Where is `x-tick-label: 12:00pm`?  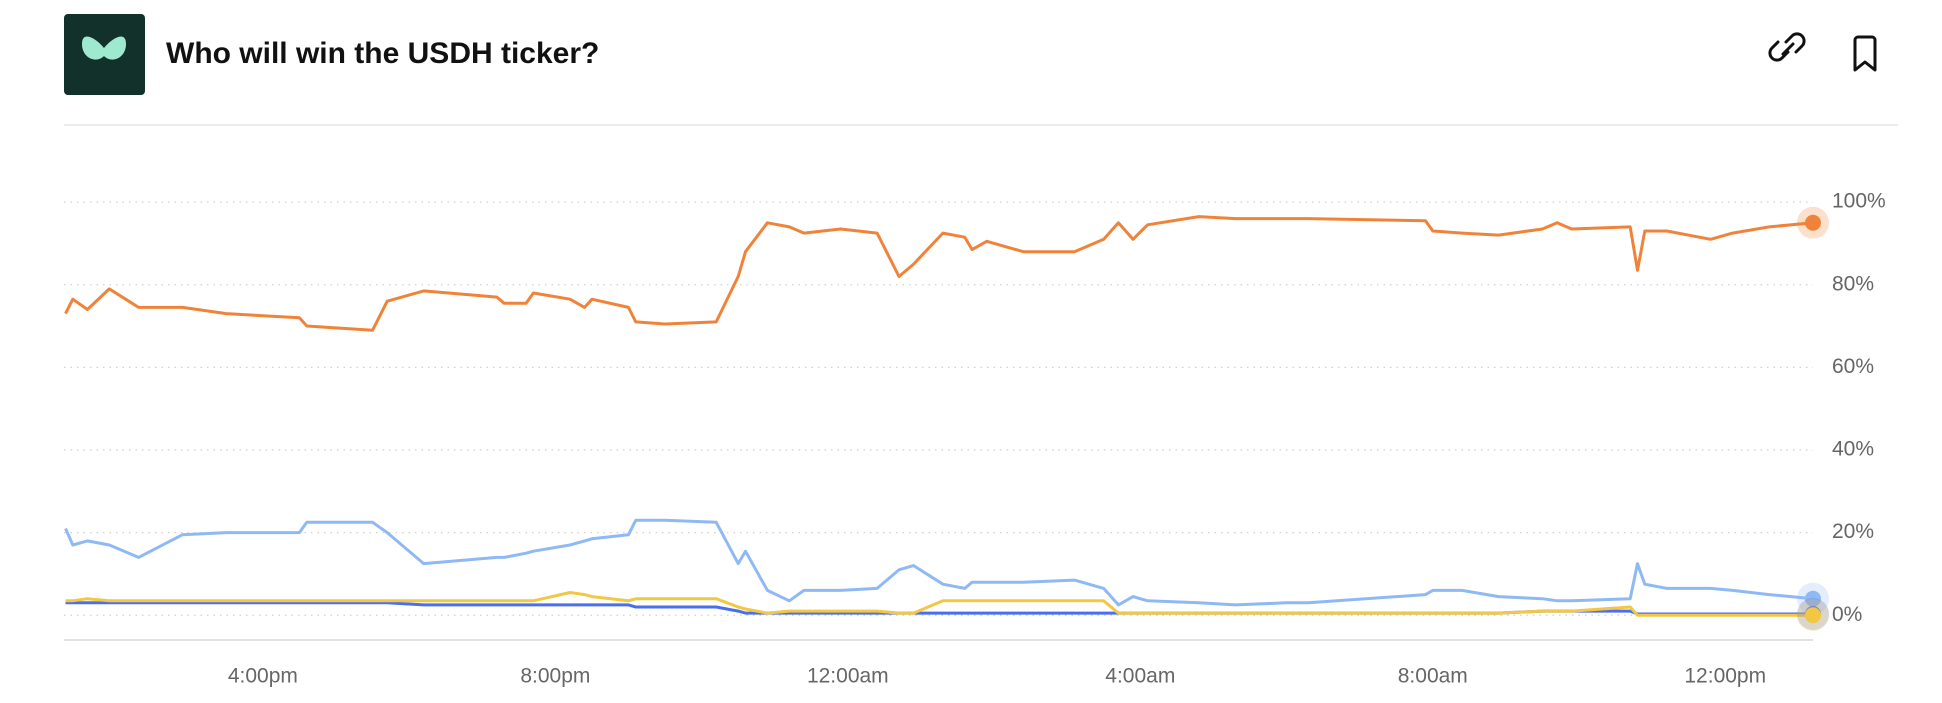
x-tick-label: 12:00pm is located at coordinates (1725, 676).